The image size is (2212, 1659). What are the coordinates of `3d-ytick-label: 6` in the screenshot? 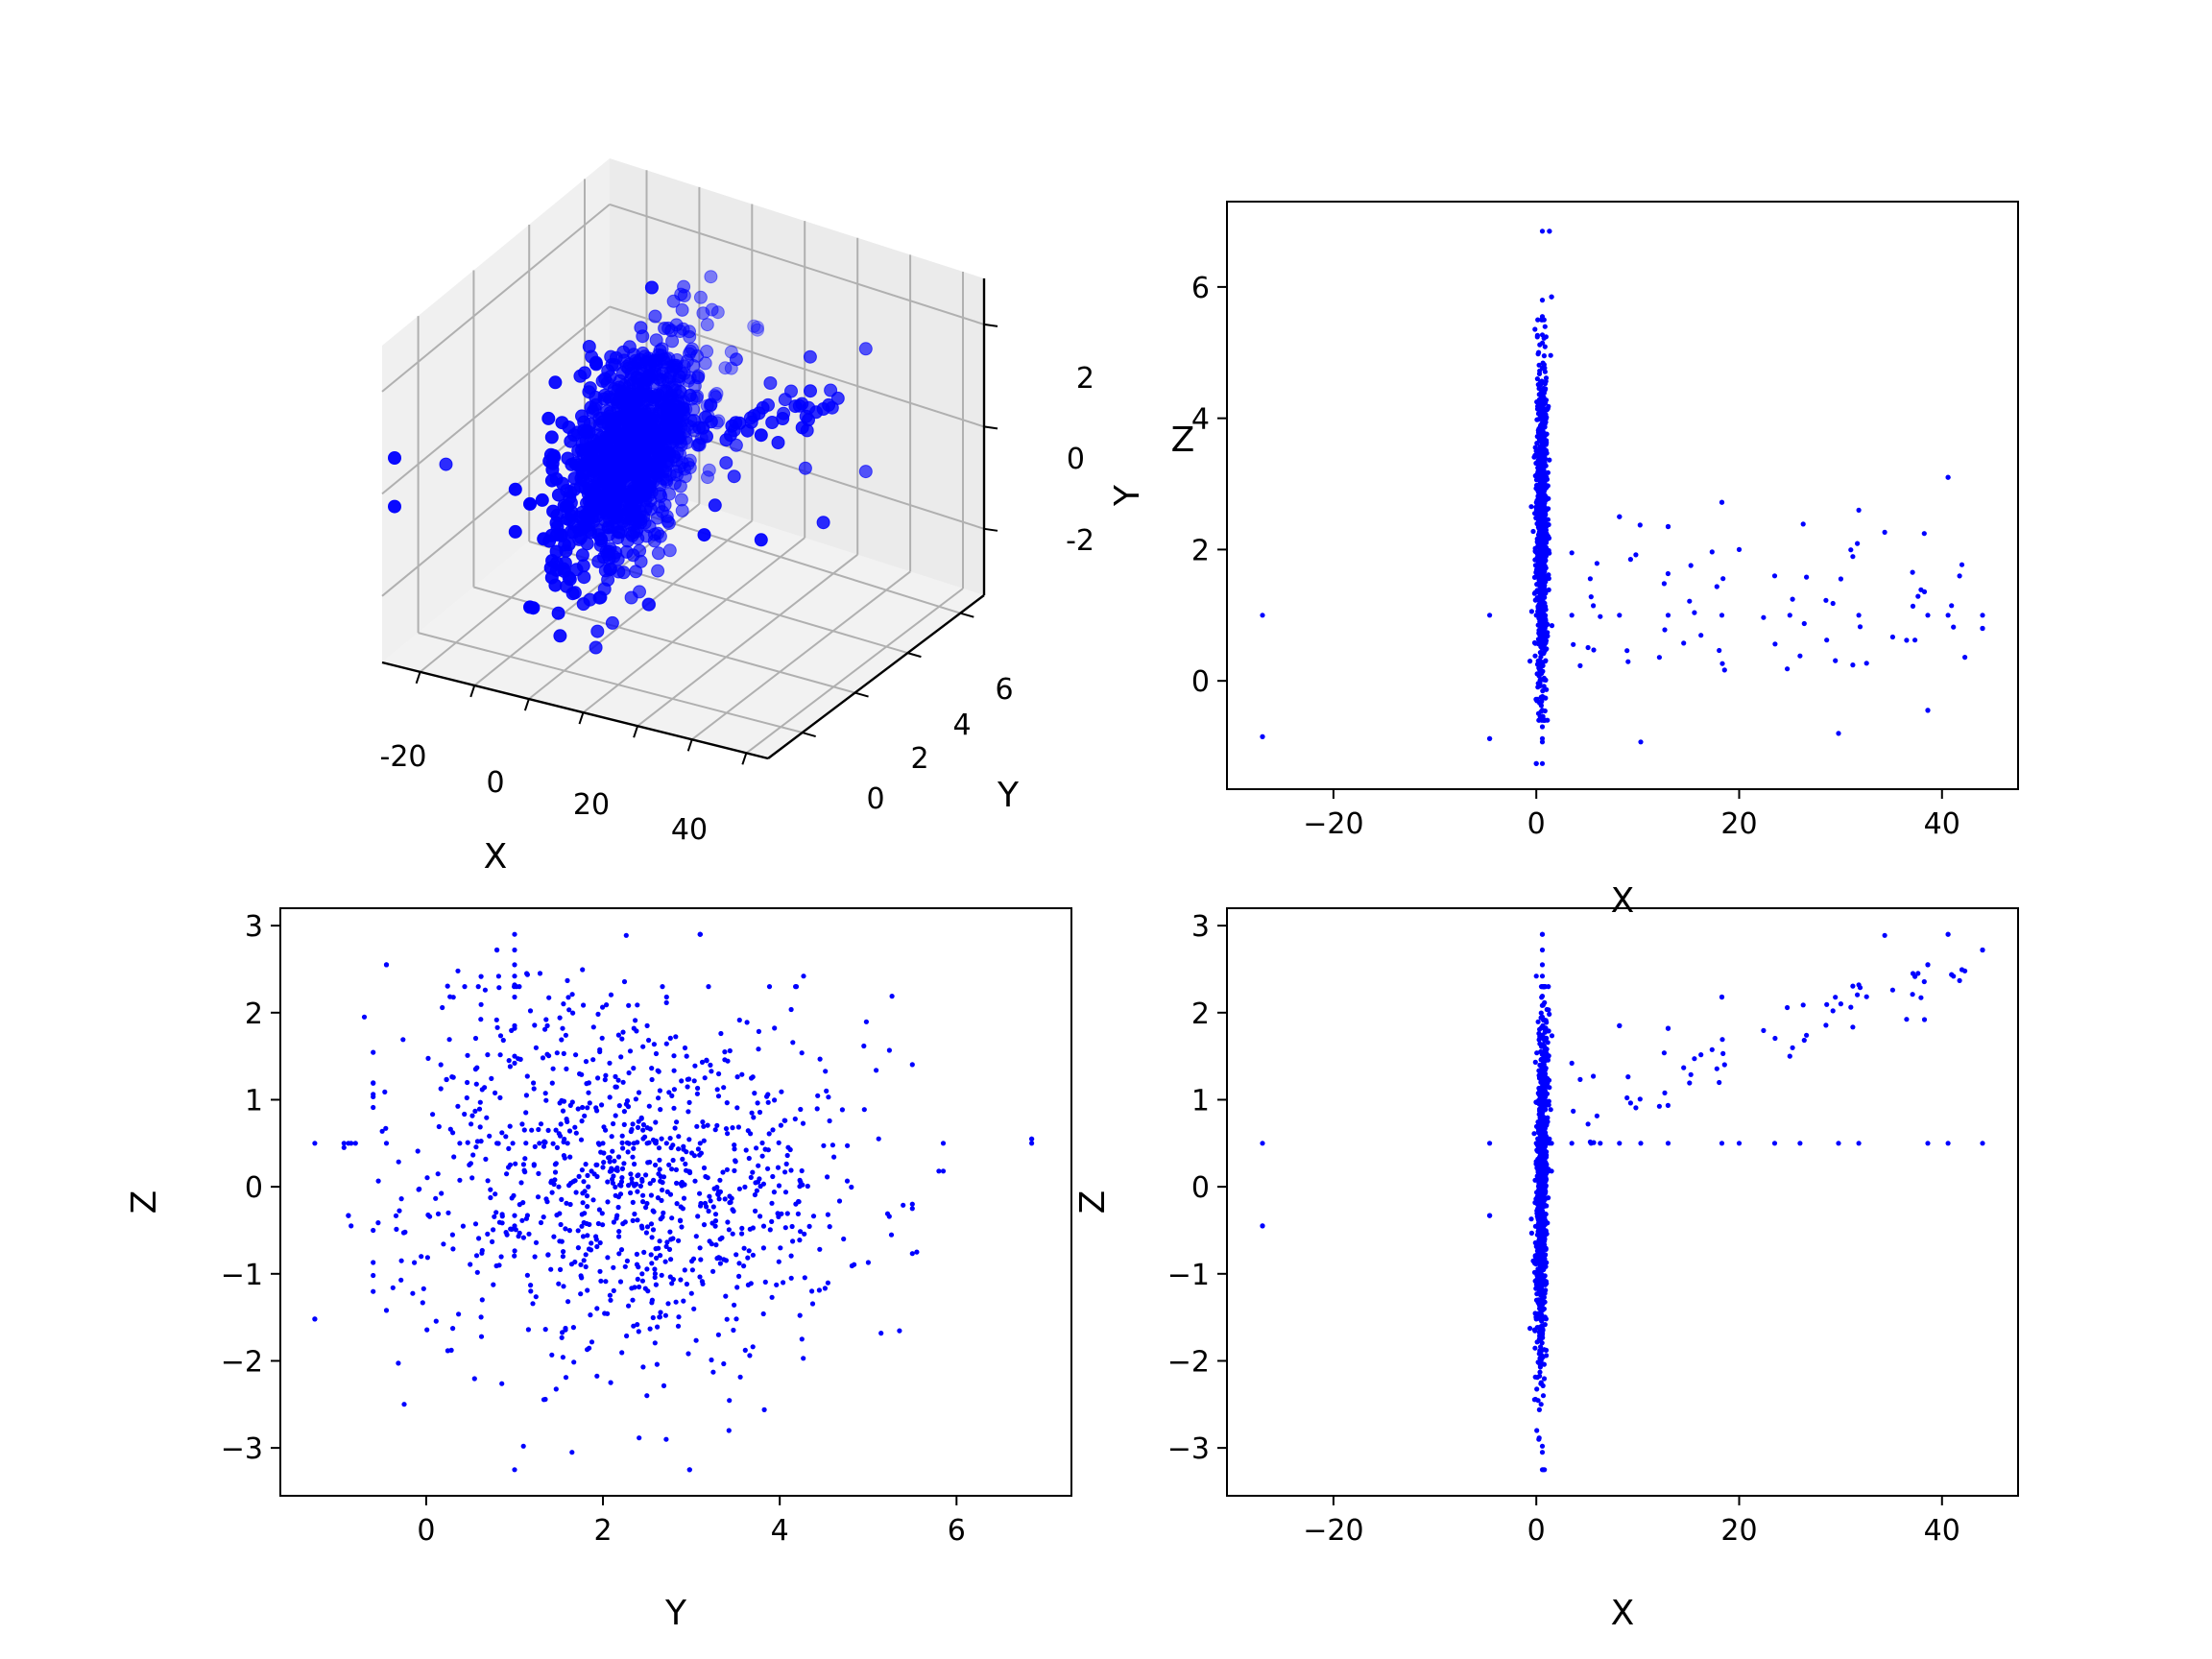 It's located at (1004, 690).